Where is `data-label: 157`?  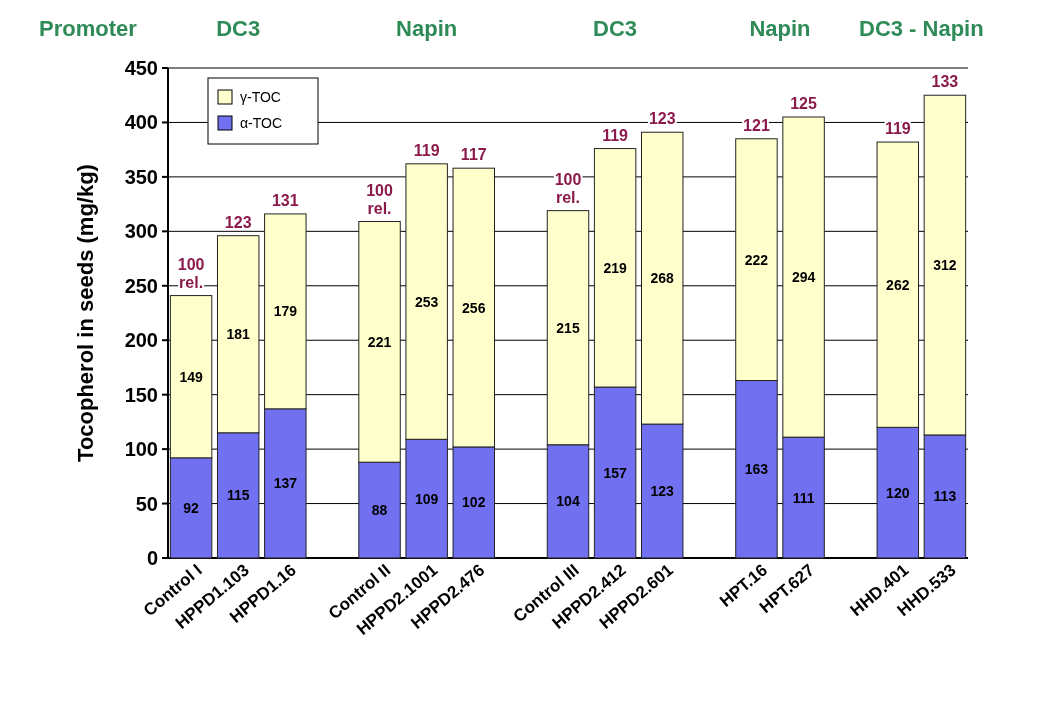 data-label: 157 is located at coordinates (615, 472).